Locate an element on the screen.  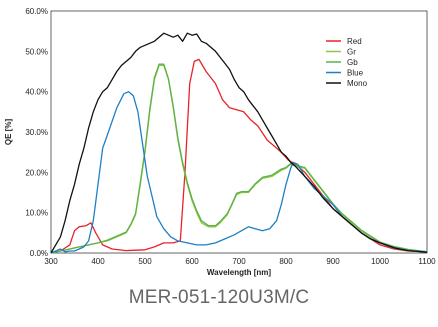
x-tick-label: 600 is located at coordinates (192, 261).